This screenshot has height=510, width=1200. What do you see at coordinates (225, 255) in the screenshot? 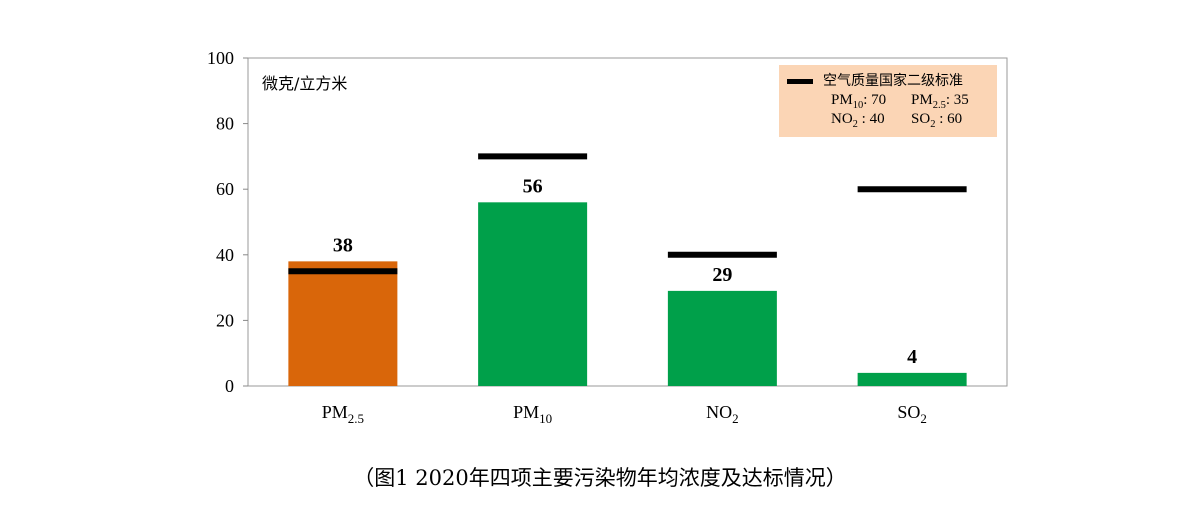
I see `y-tick-label: 40` at bounding box center [225, 255].